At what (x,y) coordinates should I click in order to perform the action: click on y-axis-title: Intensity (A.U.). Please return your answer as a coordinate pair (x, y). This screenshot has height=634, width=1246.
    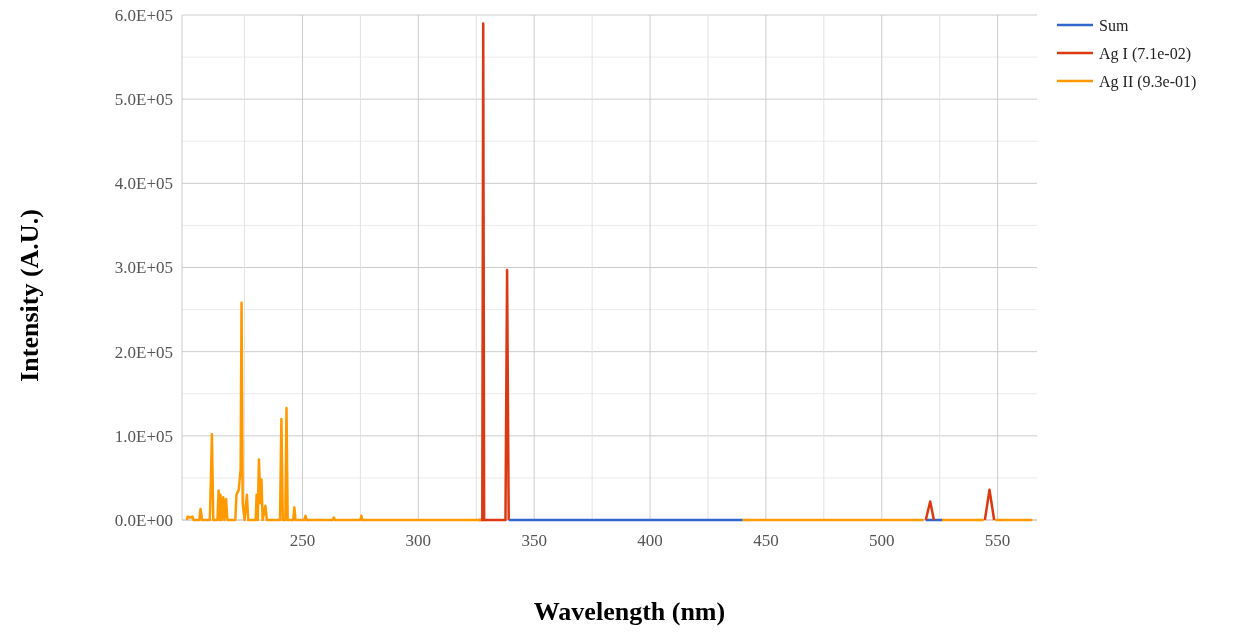
    Looking at the image, I should click on (29, 295).